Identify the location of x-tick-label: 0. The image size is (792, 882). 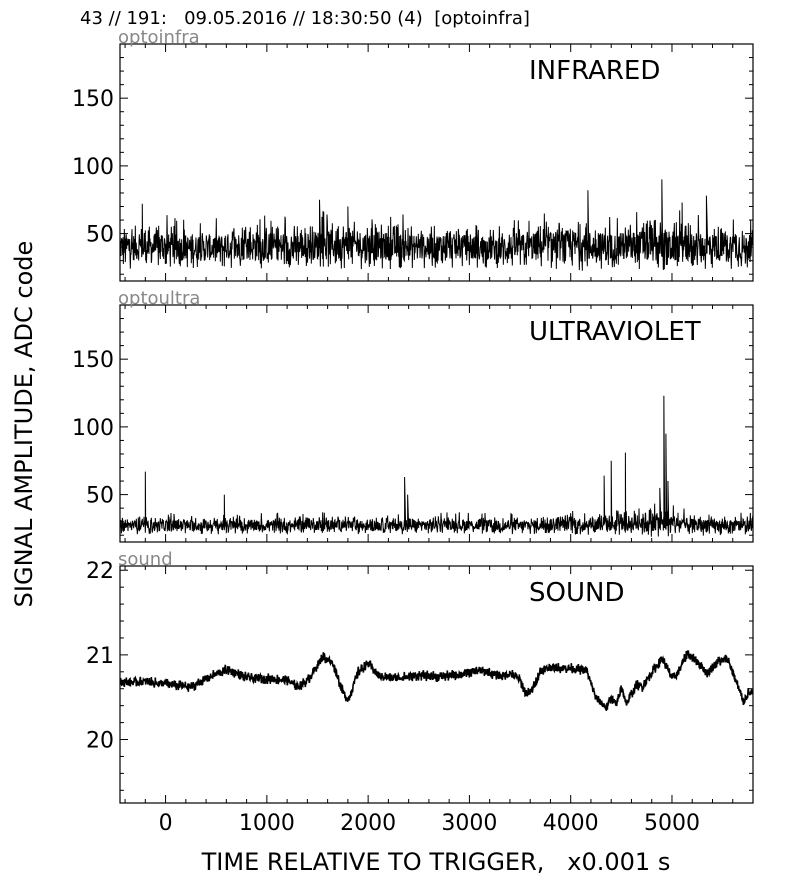
(166, 823).